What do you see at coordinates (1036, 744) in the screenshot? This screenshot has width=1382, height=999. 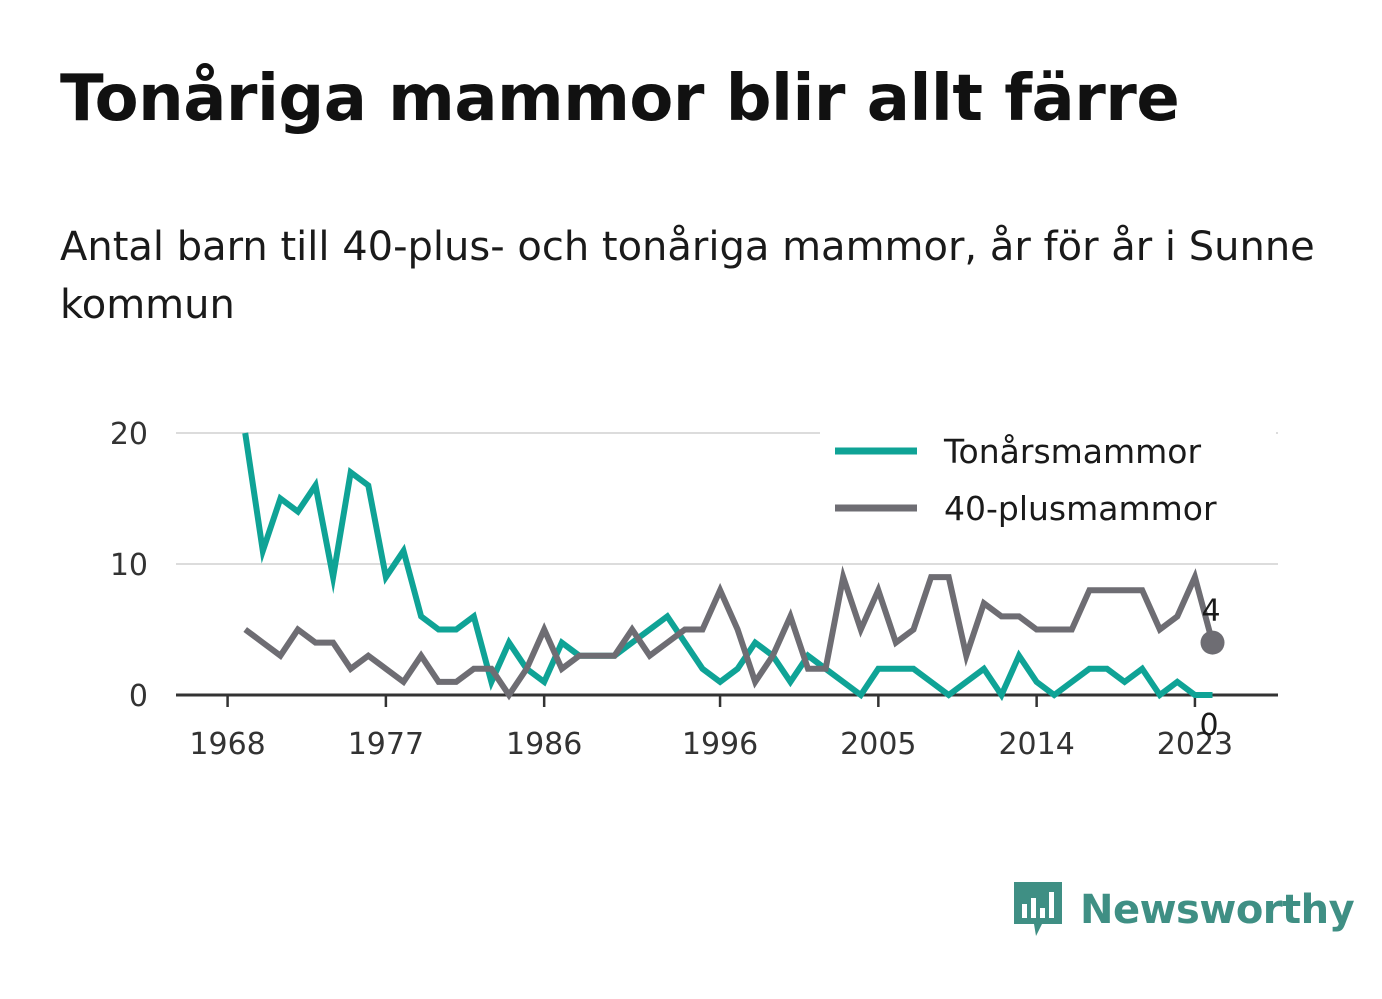 I see `x-tick-label: 2014` at bounding box center [1036, 744].